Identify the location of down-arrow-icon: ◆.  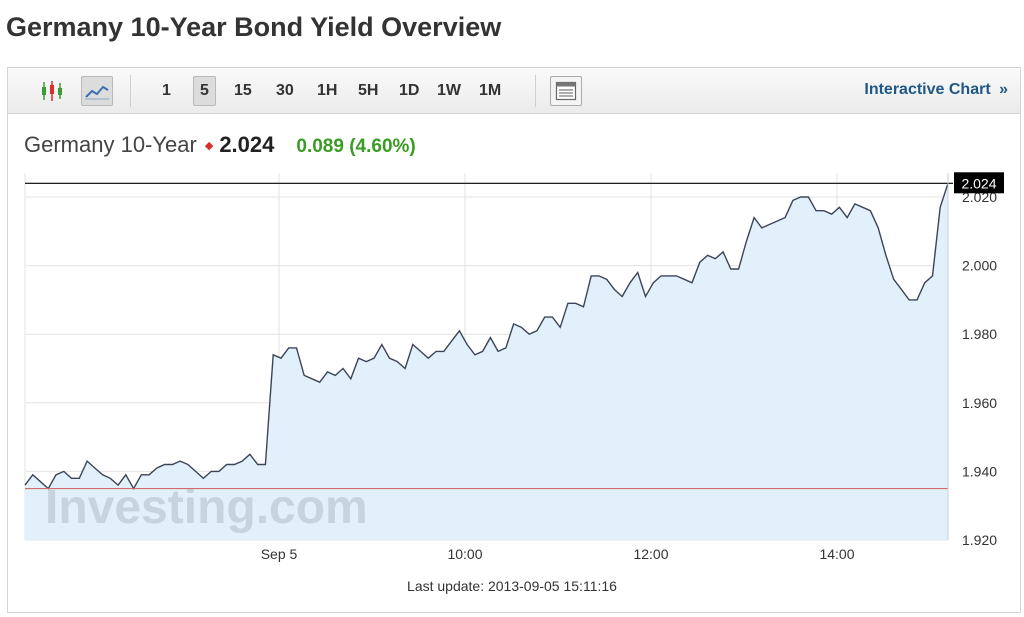
(209, 146).